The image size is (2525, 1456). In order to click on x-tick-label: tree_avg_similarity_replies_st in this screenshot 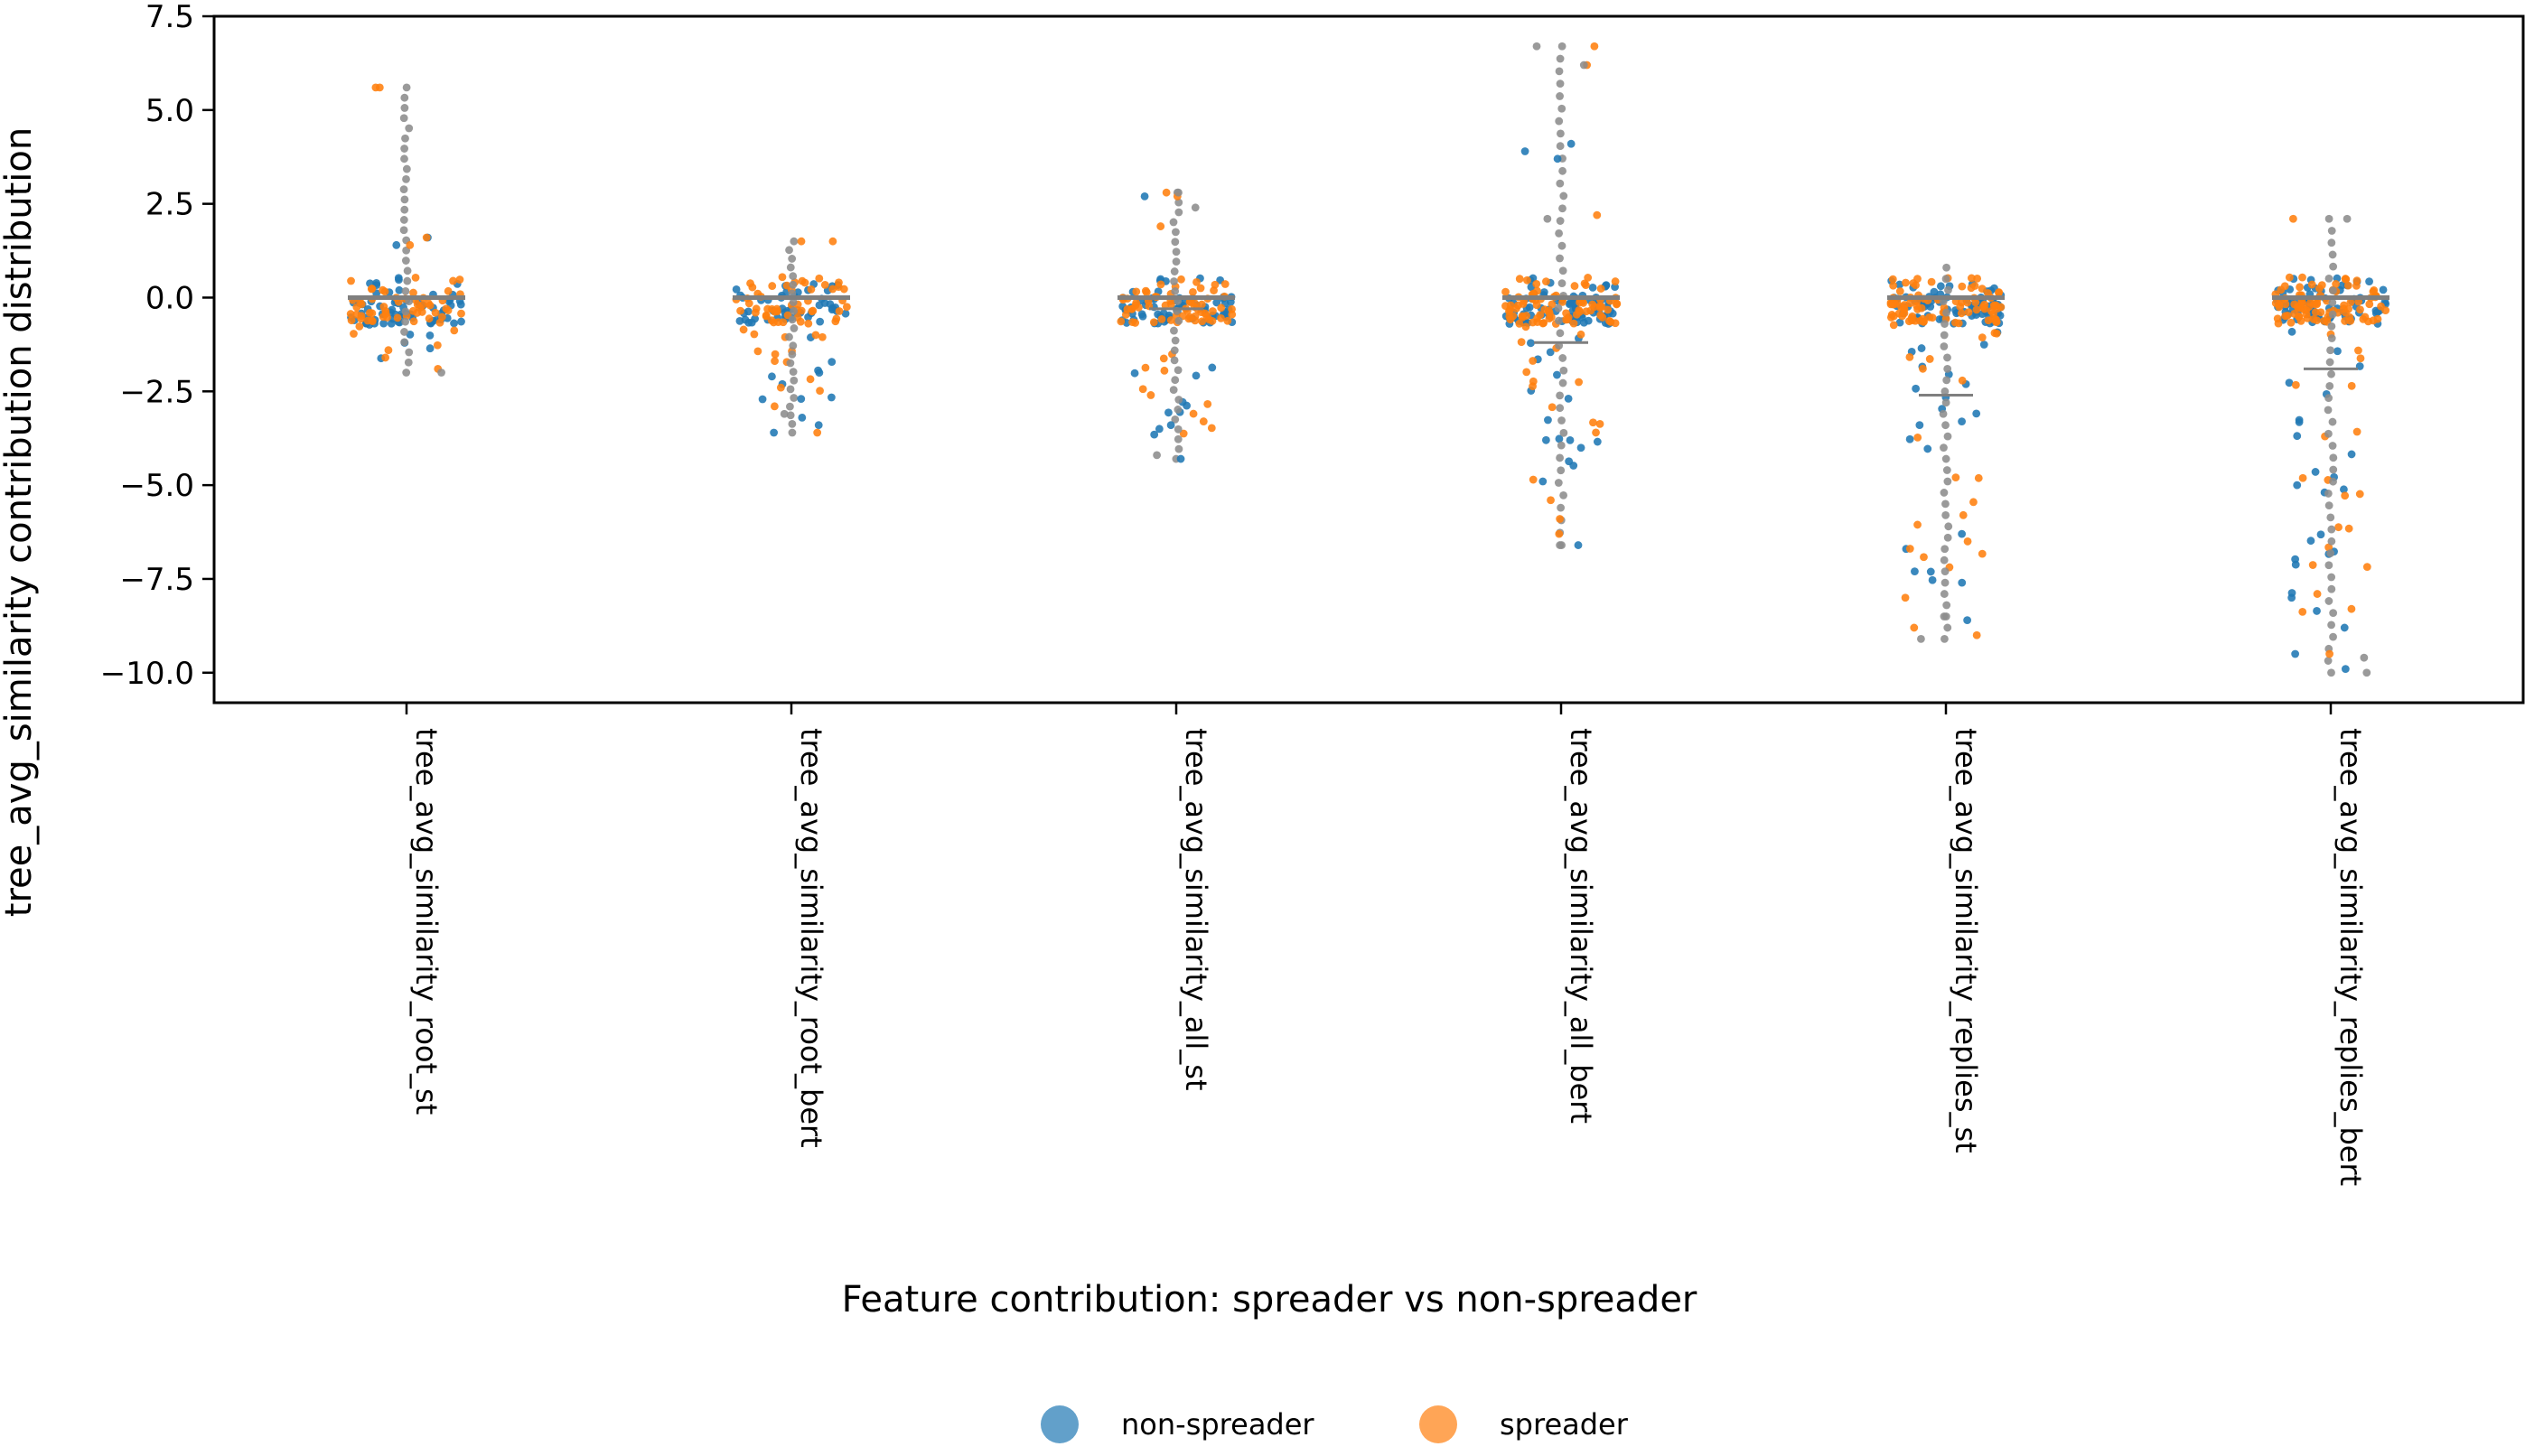, I will do `click(1966, 940)`.